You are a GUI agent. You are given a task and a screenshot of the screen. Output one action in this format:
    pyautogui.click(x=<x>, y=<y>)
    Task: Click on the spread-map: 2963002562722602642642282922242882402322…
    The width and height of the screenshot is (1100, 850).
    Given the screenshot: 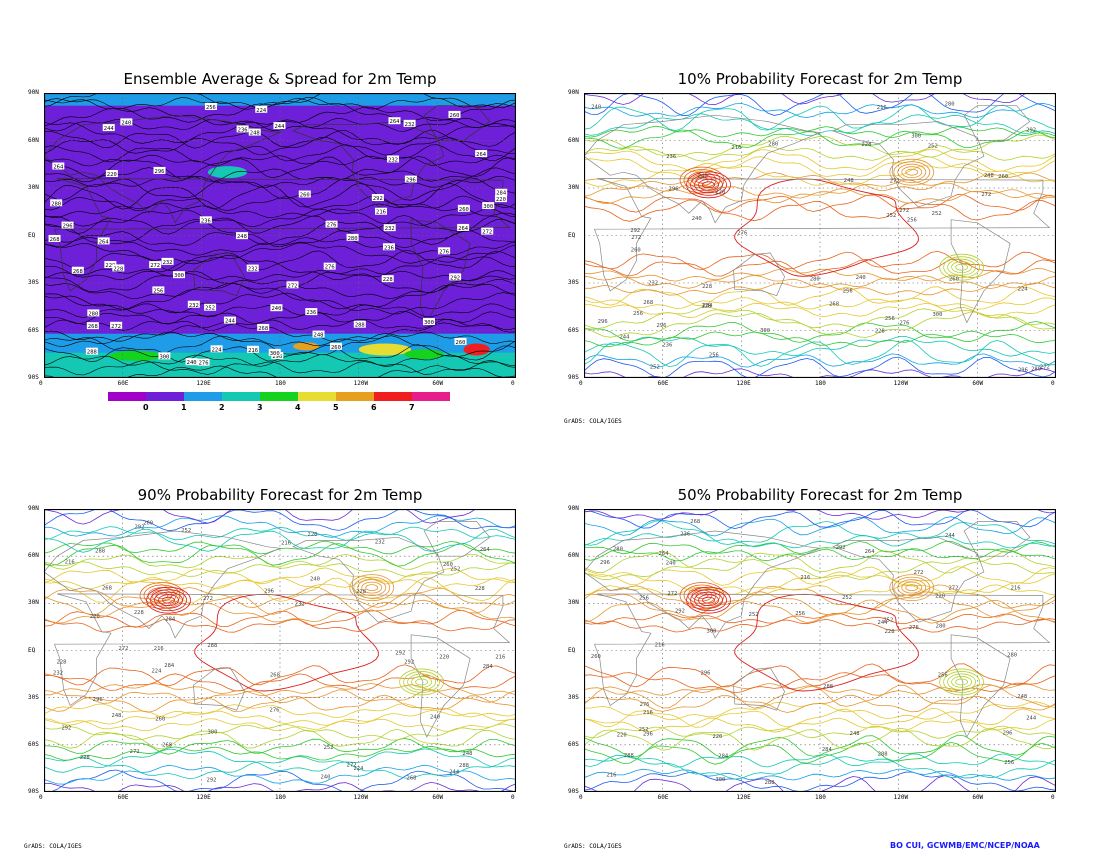 What is the action you would take?
    pyautogui.click(x=280, y=235)
    